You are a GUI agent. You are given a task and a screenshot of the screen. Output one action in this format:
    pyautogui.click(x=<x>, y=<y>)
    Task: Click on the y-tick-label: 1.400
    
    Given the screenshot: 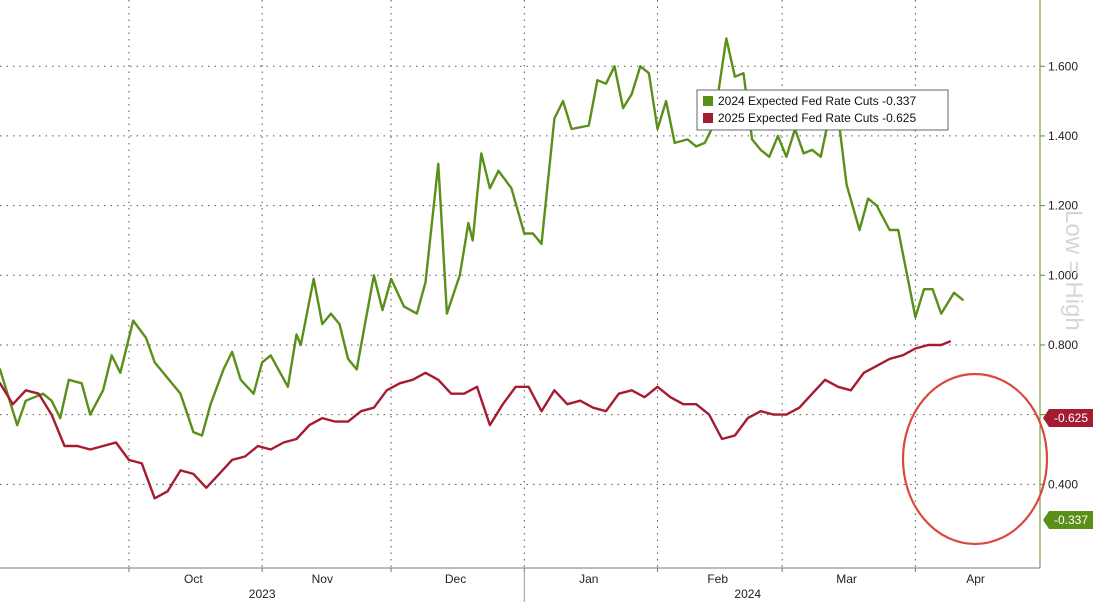 What is the action you would take?
    pyautogui.click(x=1063, y=136)
    